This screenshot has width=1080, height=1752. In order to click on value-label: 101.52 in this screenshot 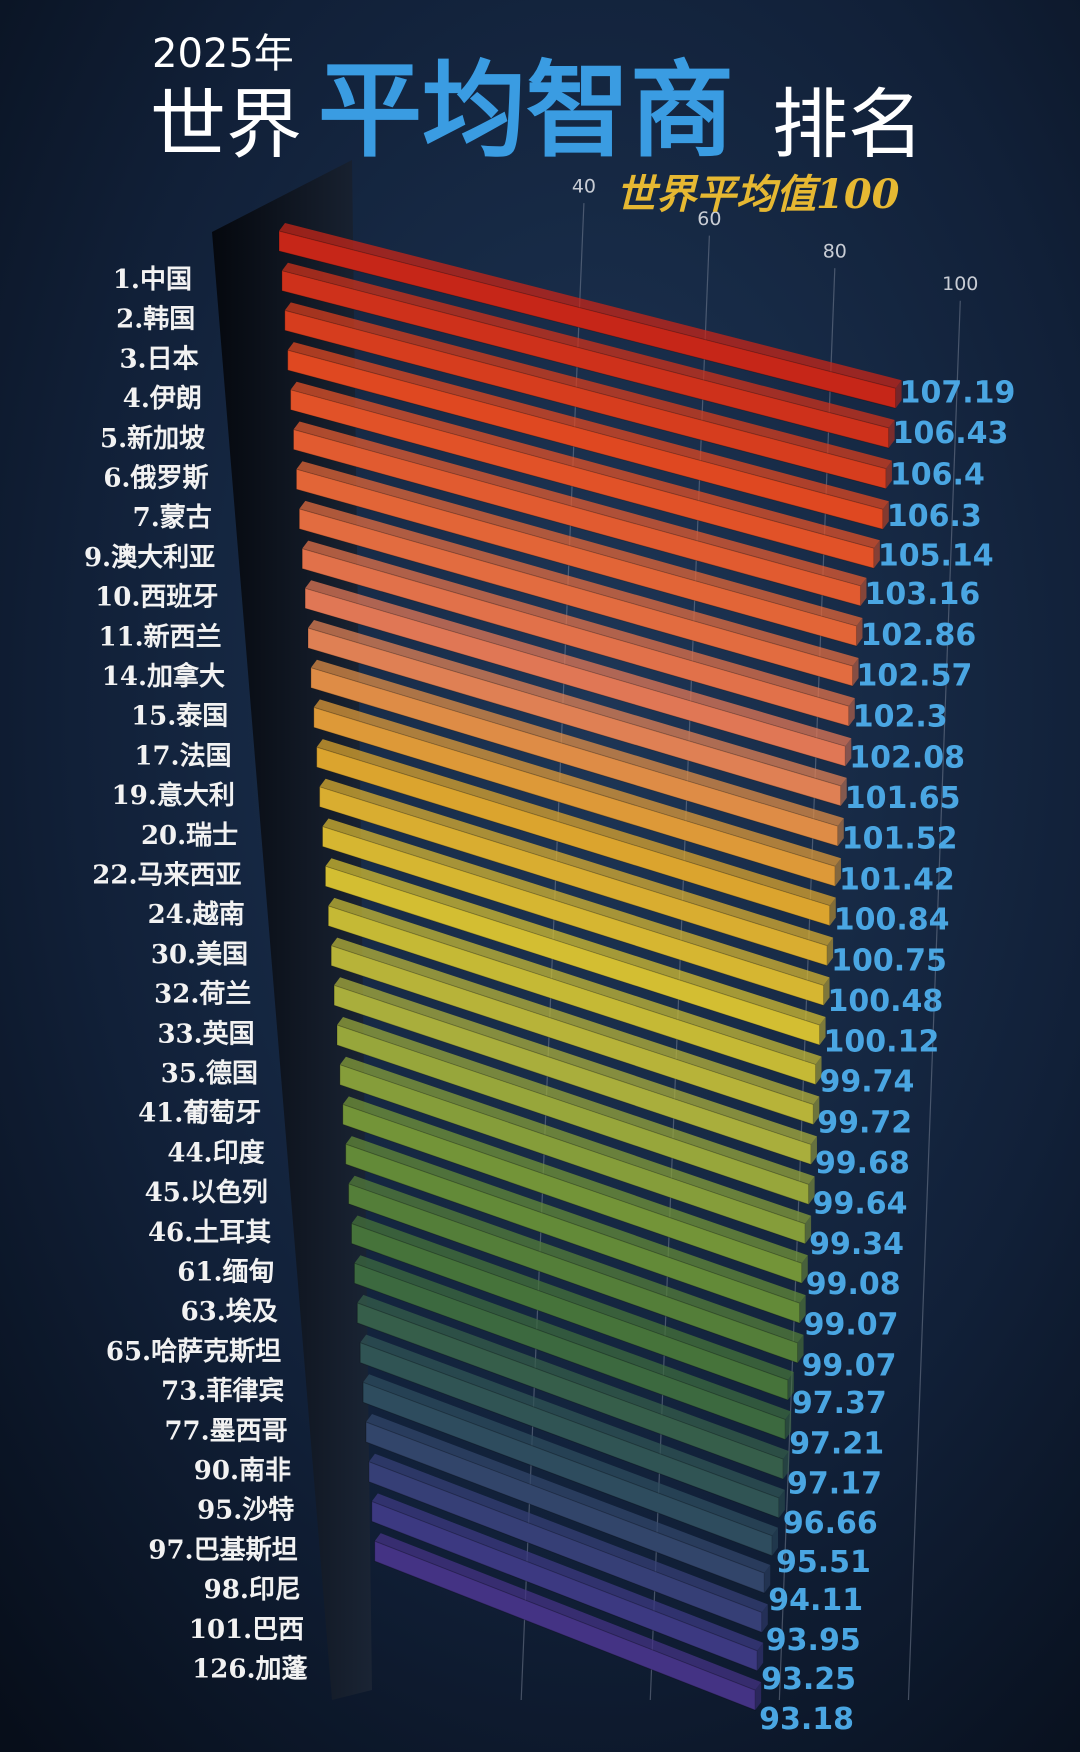, I will do `click(900, 839)`.